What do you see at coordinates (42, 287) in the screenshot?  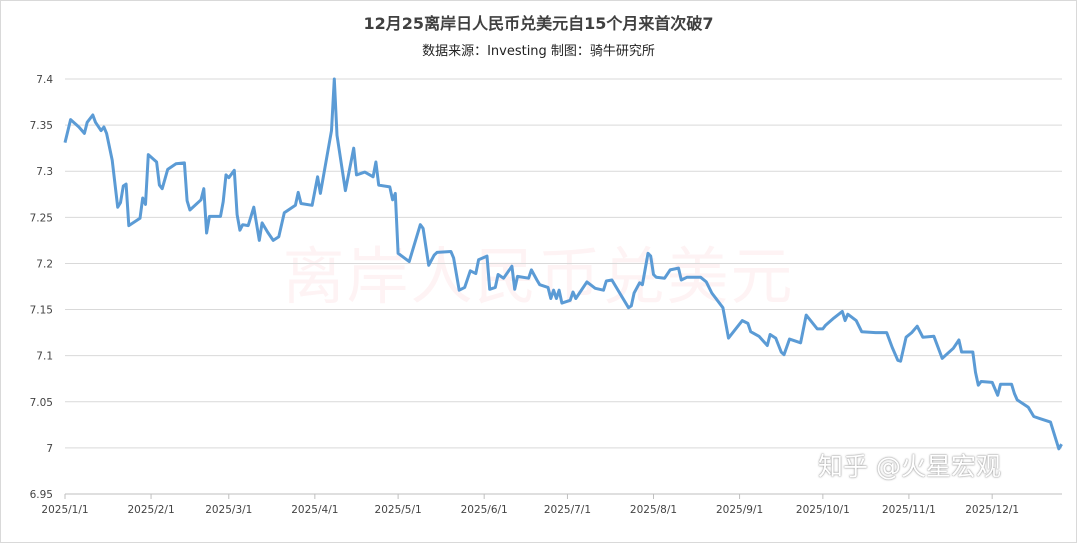 I see `y-axis: 6.95 7 7.05 7.1 7.15 7.2 7.25 7.3 7.35 7.4` at bounding box center [42, 287].